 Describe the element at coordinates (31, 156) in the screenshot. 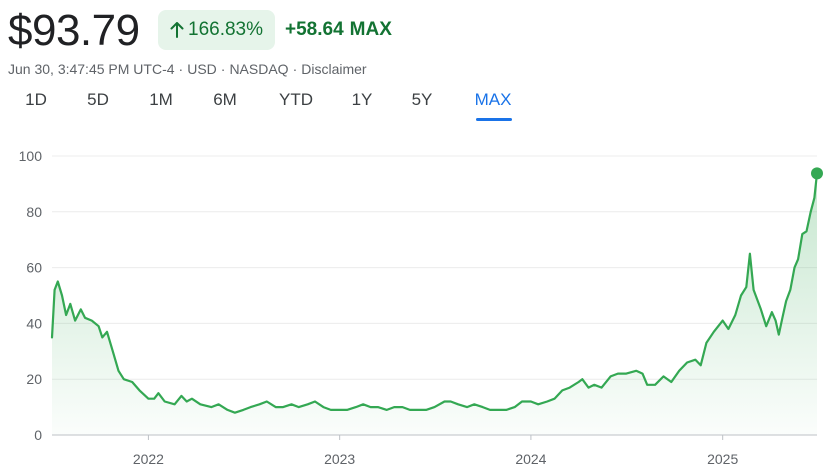

I see `y-tick-label: 100` at that location.